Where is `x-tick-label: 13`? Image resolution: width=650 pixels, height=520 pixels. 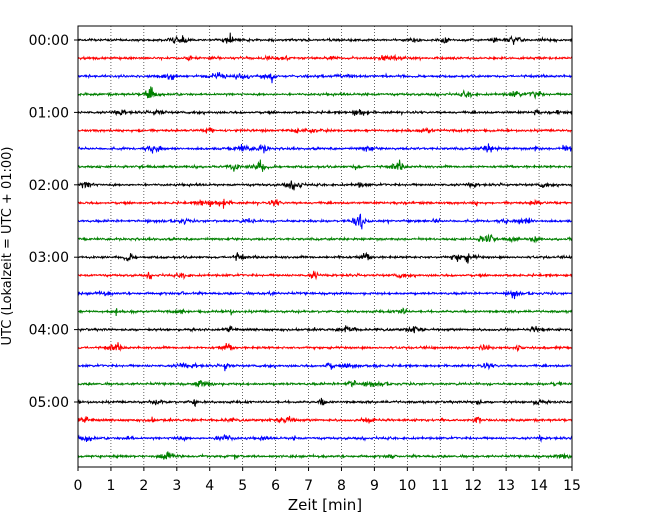
x-tick-label: 13 is located at coordinates (506, 486).